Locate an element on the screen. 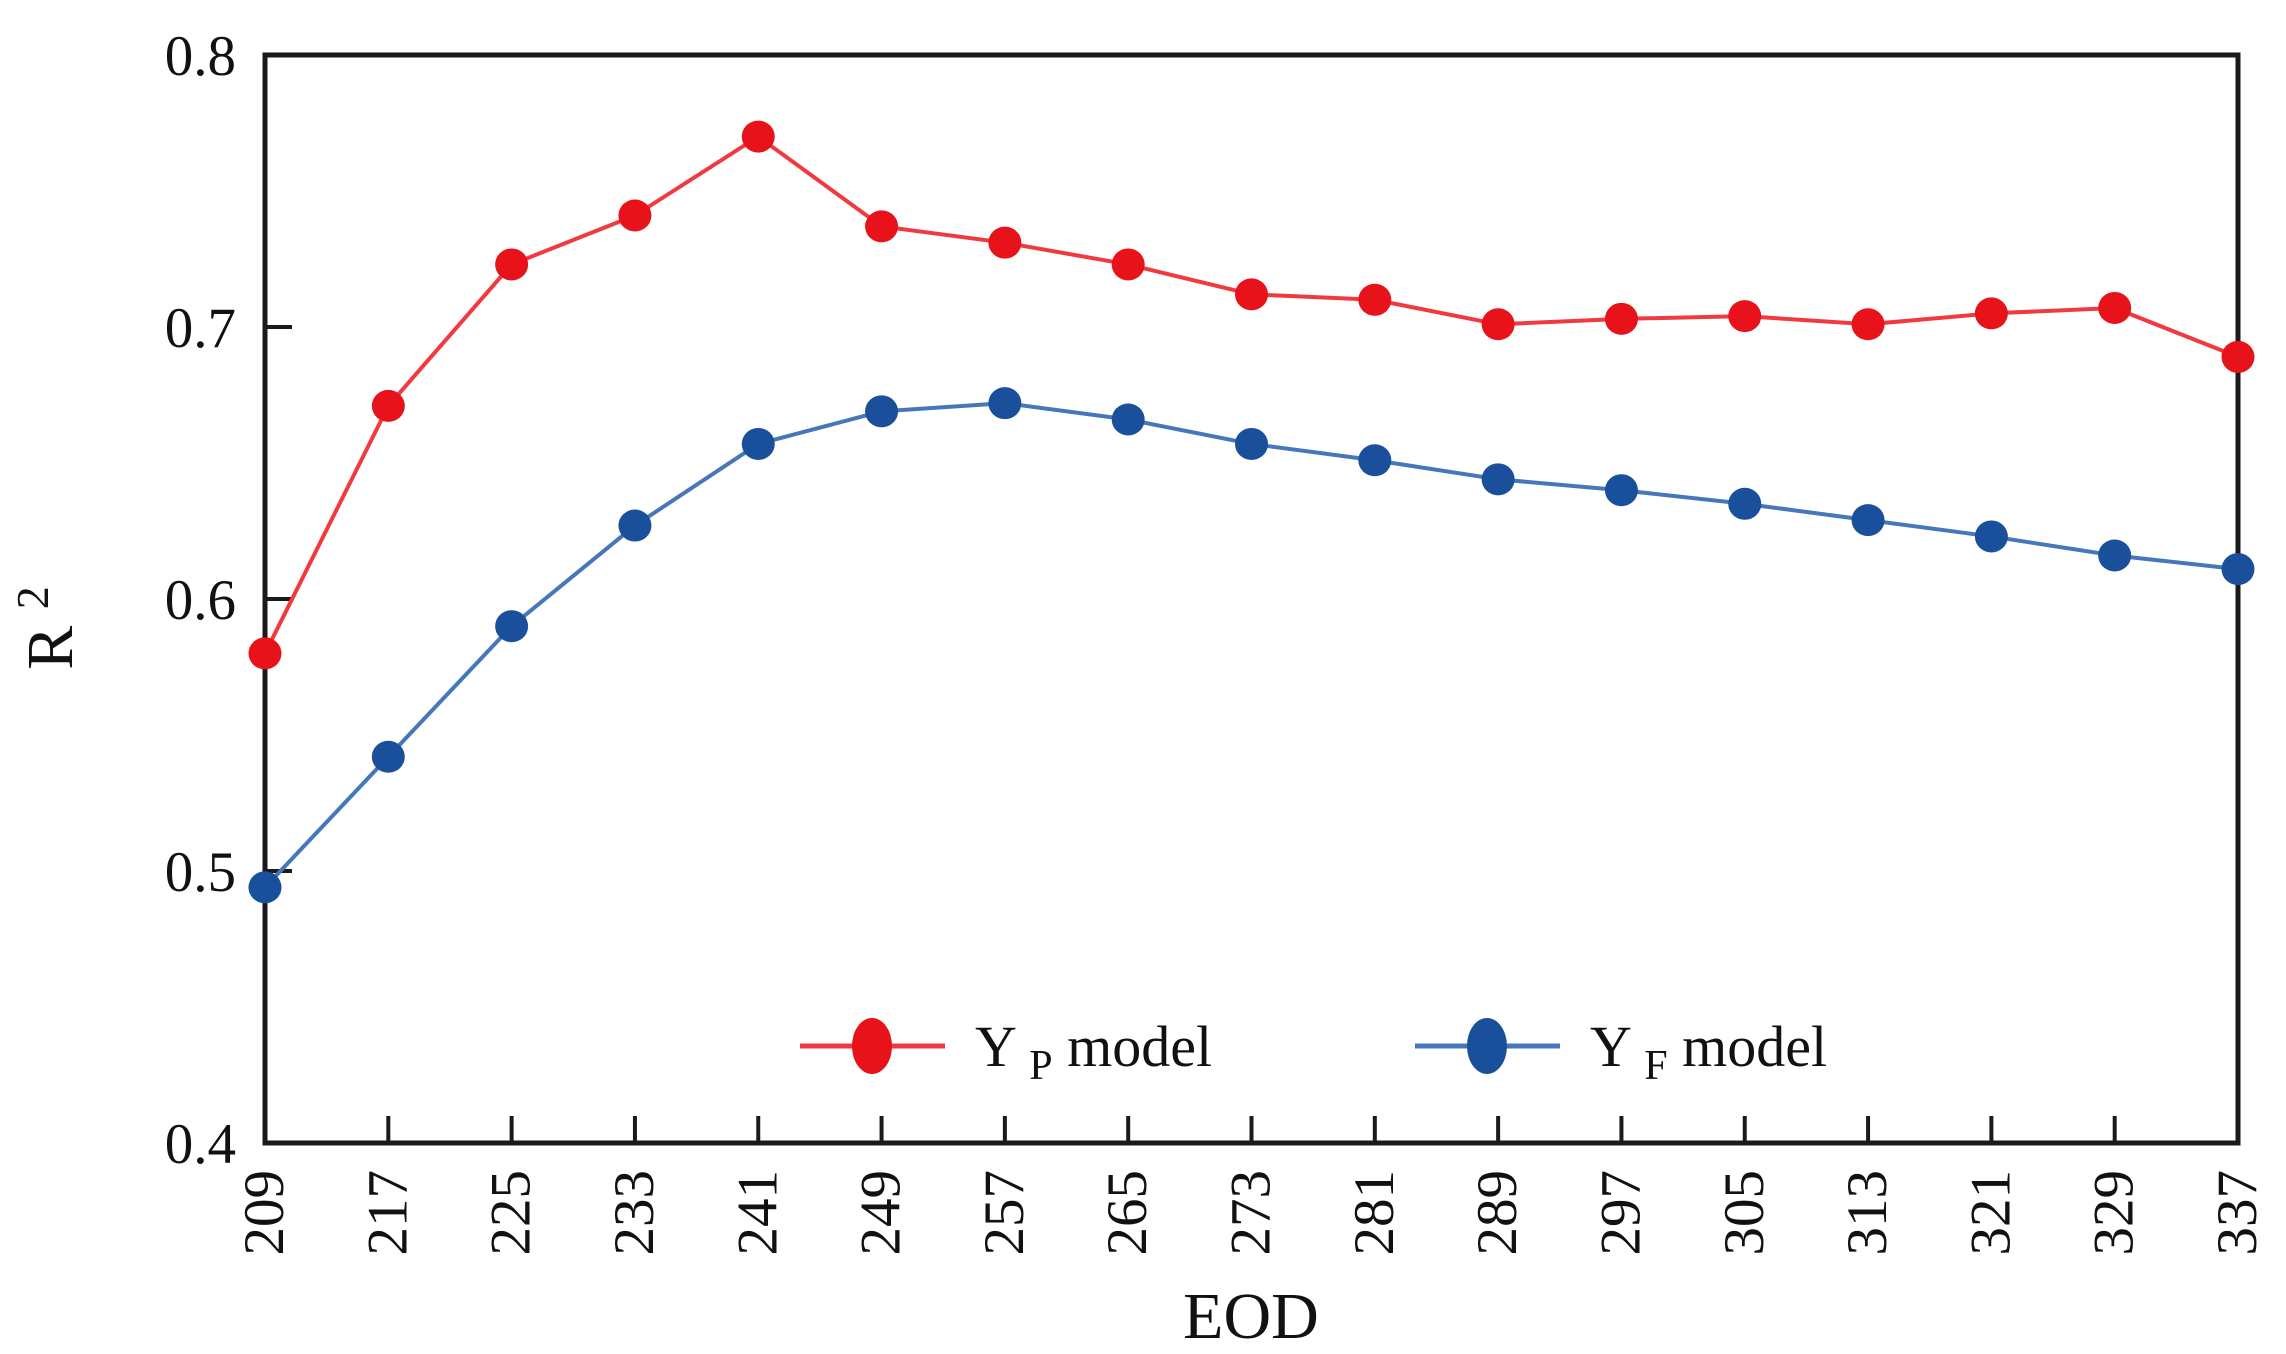 This screenshot has height=1354, width=2286. x-tick-label: 329 is located at coordinates (2114, 1213).